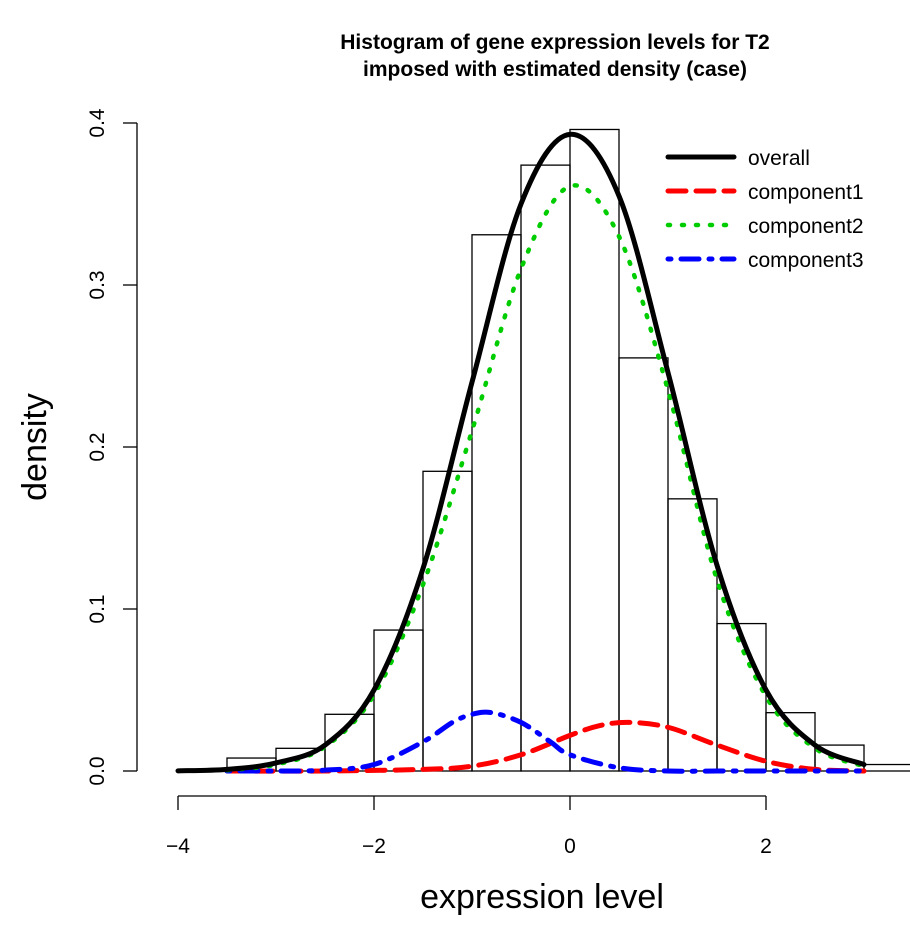  Describe the element at coordinates (35, 447) in the screenshot. I see `y-axis-title: density` at that location.